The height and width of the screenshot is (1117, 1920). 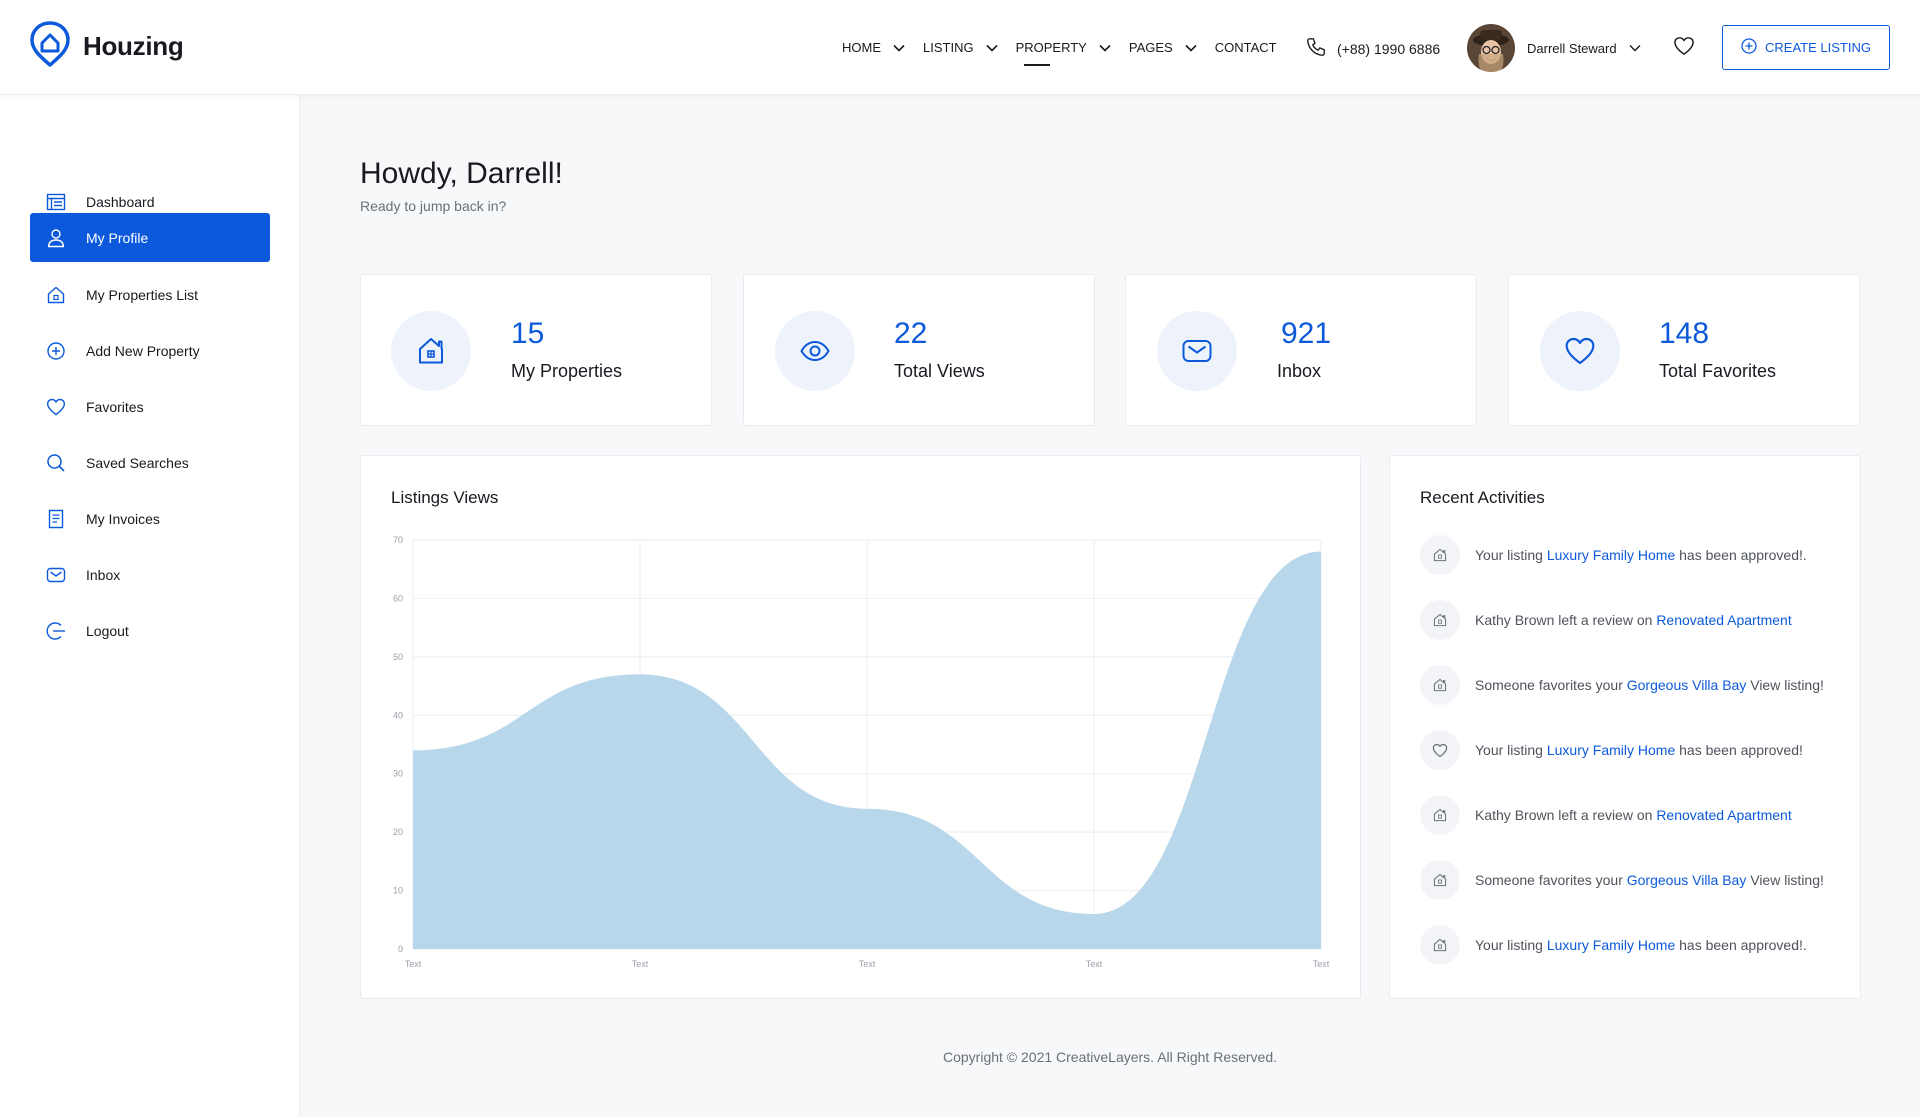 I want to click on activity-text-post: has been approved!, so click(x=1739, y=750).